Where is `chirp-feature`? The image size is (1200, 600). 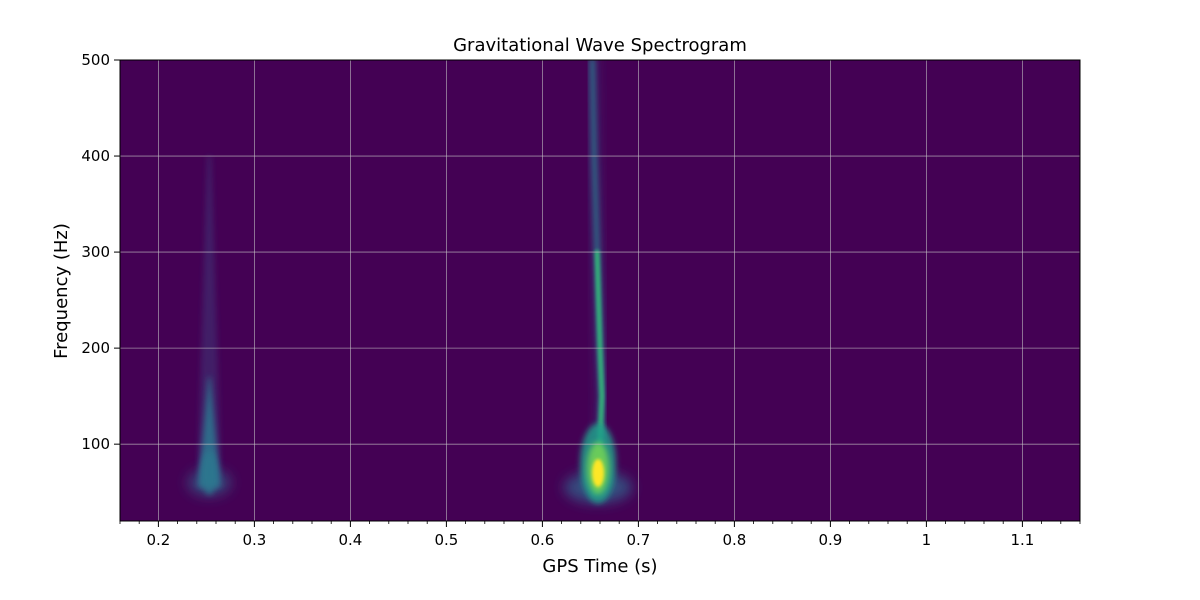 chirp-feature is located at coordinates (598, 282).